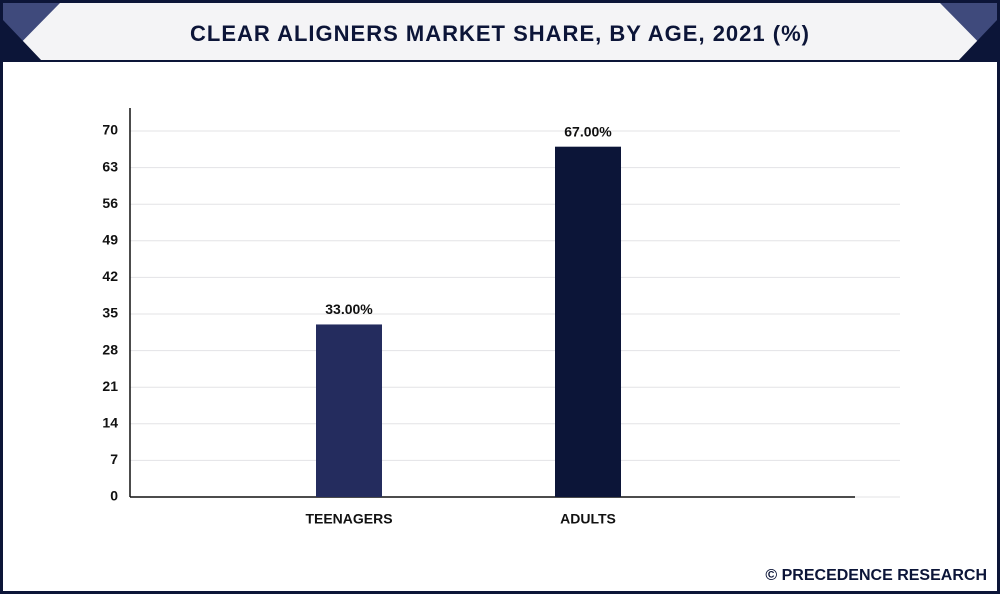 This screenshot has height=594, width=1000. I want to click on y-tick-label: 35, so click(110, 313).